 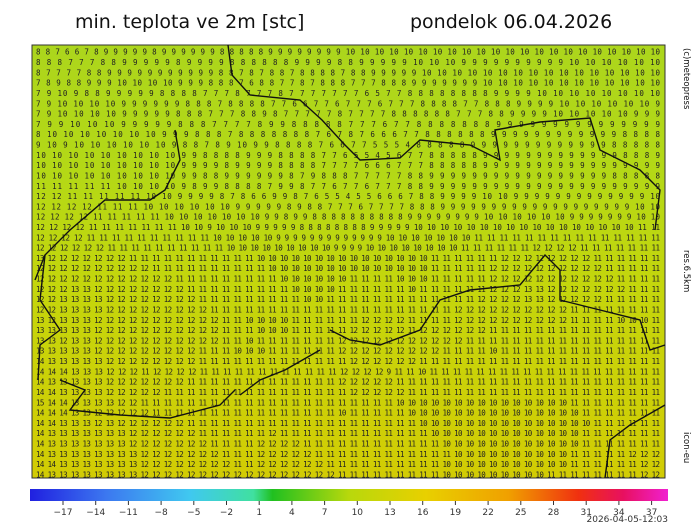 I want to click on colorbar-label: 22, so click(x=487, y=513).